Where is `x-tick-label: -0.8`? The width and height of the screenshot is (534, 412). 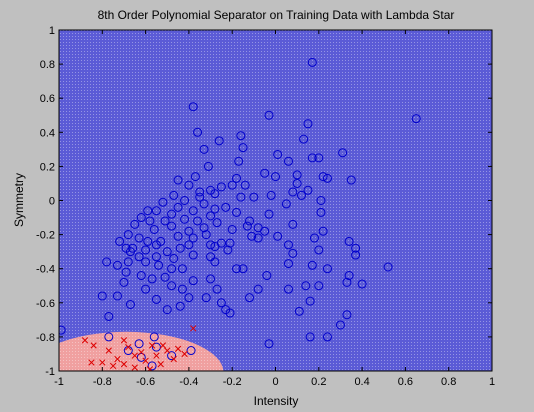
x-tick-label: -0.8 is located at coordinates (102, 382).